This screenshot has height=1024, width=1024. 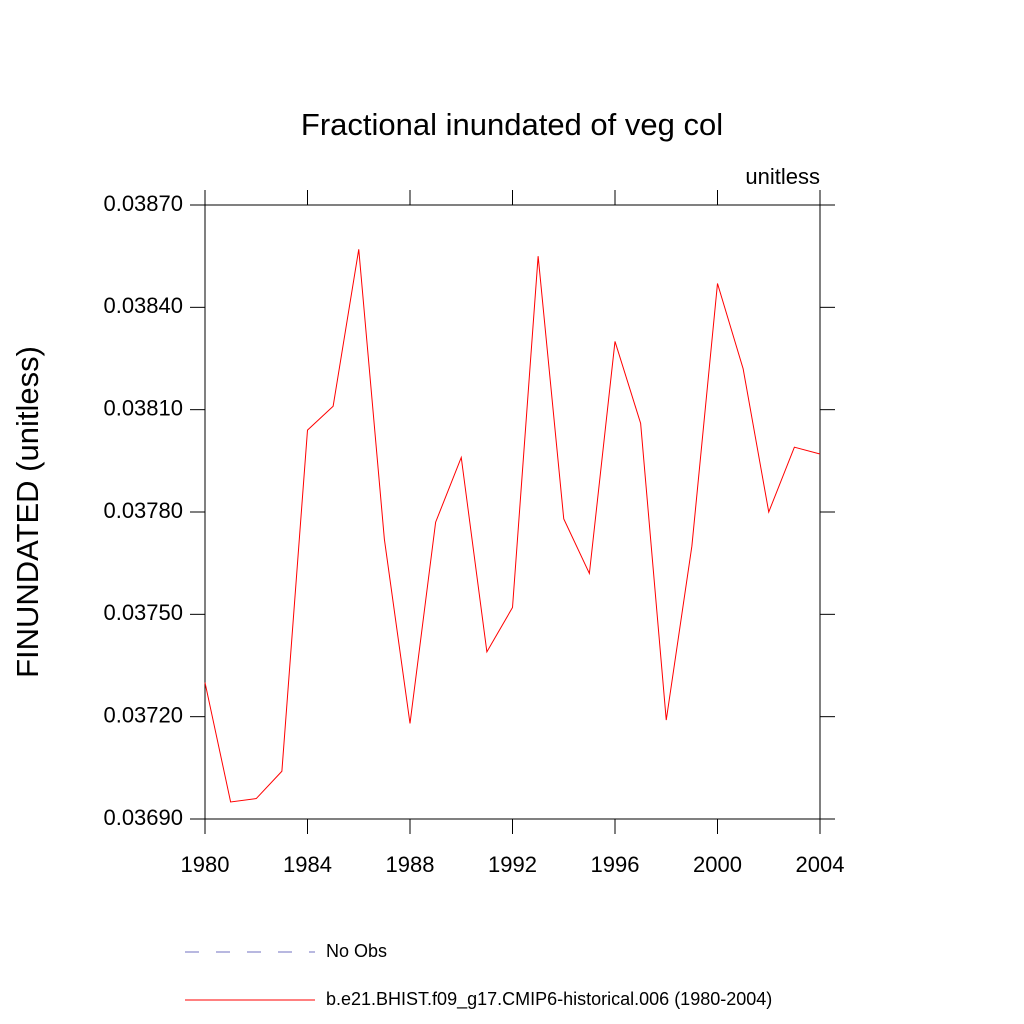 I want to click on chart-subtitle: unitless, so click(x=782, y=176).